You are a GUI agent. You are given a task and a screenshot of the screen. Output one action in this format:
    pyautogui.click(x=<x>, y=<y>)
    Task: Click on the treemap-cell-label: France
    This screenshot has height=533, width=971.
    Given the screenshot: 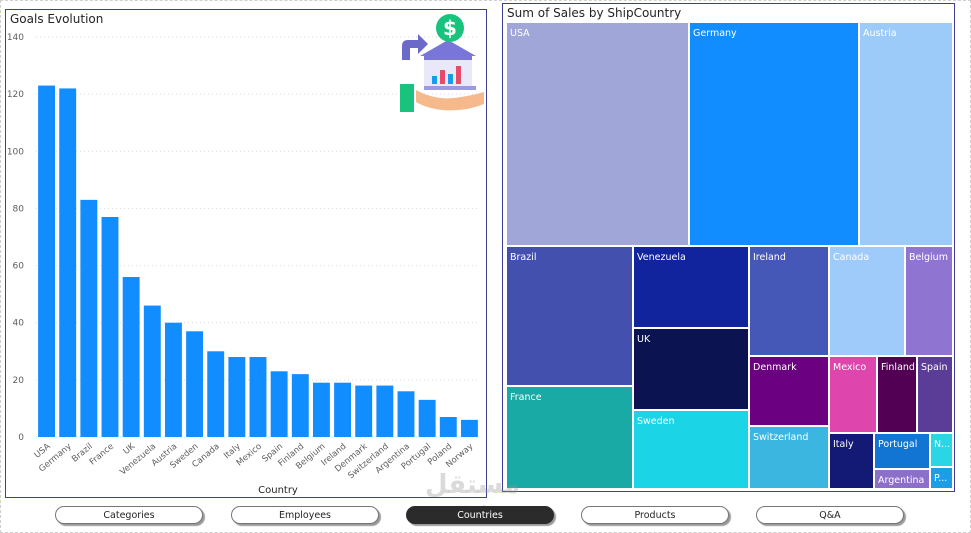 What is the action you would take?
    pyautogui.click(x=526, y=397)
    